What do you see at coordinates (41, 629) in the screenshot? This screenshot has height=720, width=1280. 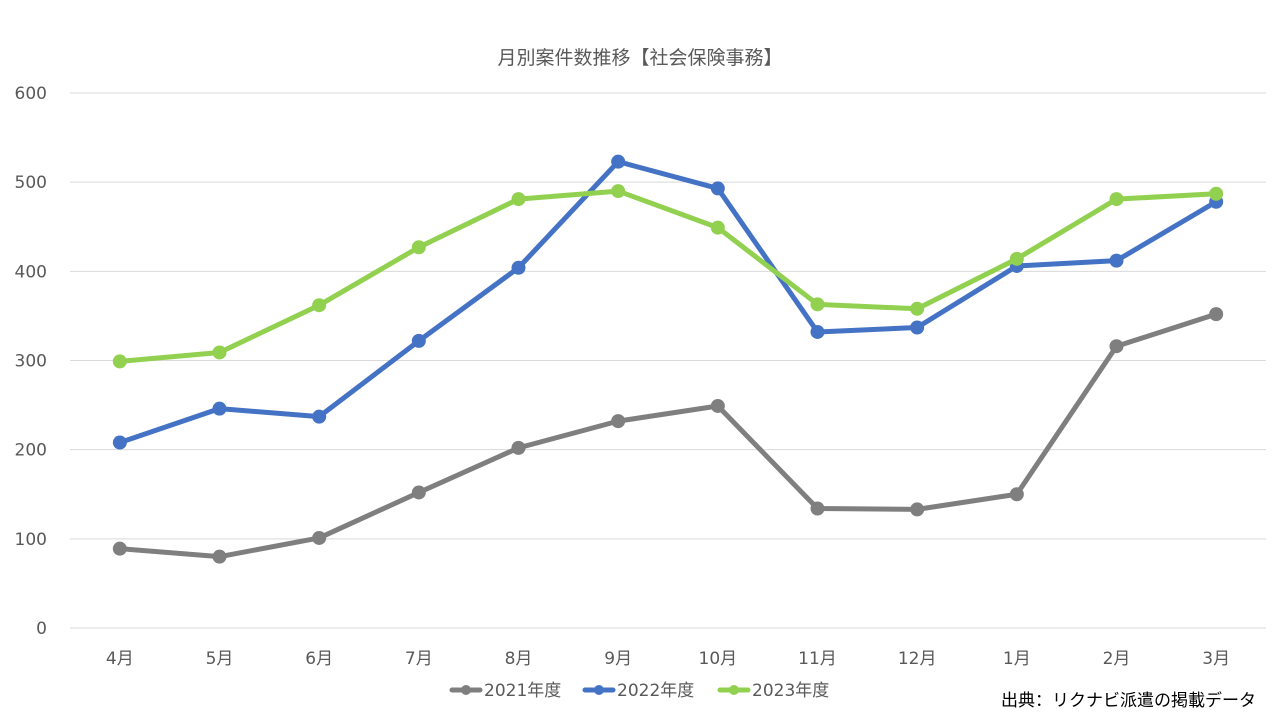 I see `y-tick-label: 0` at bounding box center [41, 629].